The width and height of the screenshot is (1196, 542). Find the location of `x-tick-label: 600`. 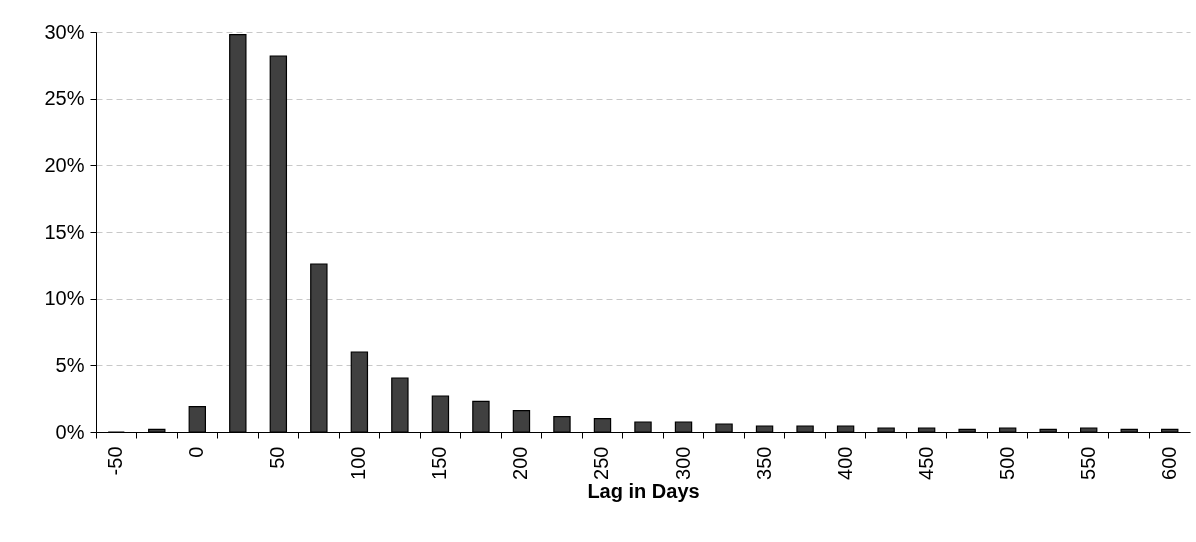

x-tick-label: 600 is located at coordinates (1168, 463).